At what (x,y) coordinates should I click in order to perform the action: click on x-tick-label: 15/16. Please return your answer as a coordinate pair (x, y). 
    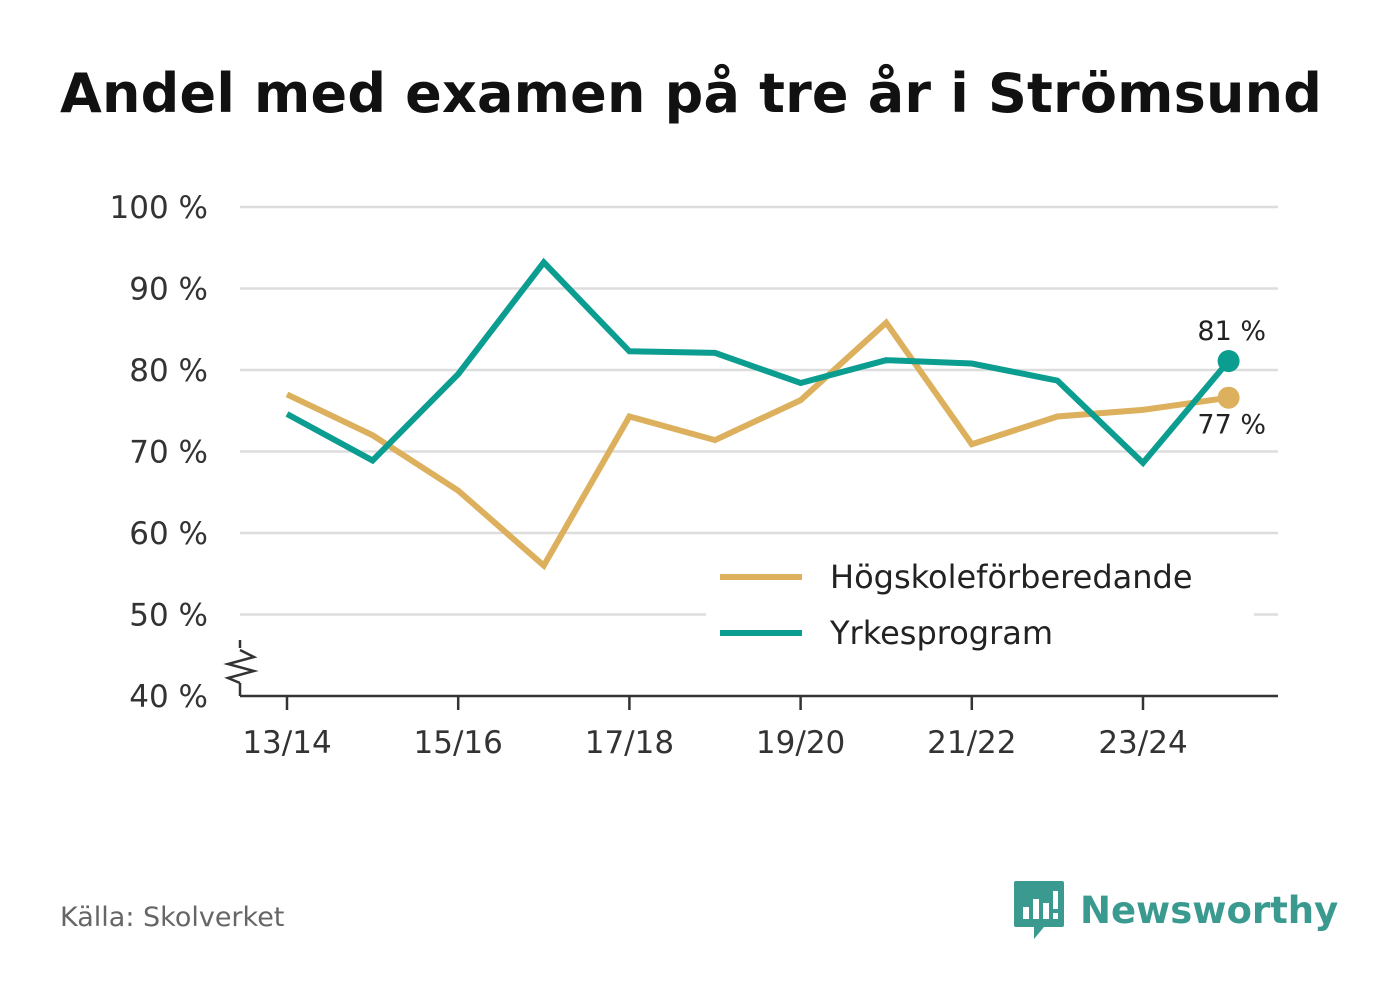
    Looking at the image, I should click on (458, 743).